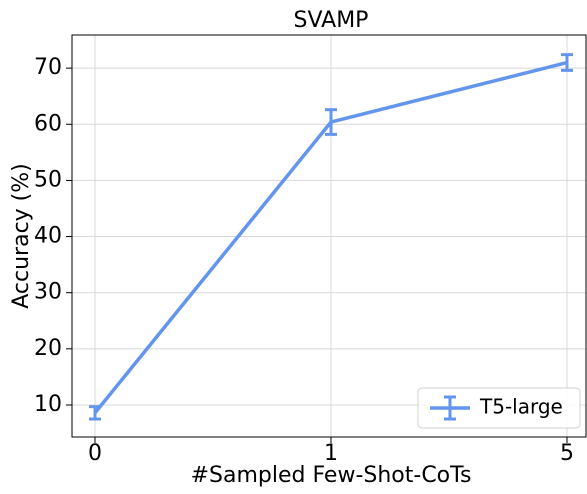  Describe the element at coordinates (48, 123) in the screenshot. I see `y-tick-label: 60` at that location.